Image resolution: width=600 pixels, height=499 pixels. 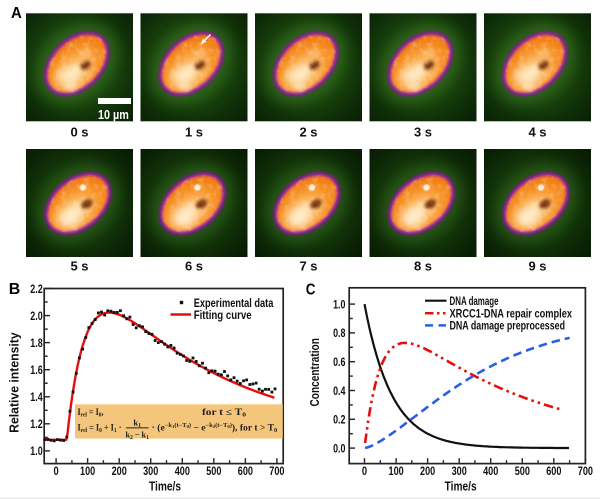 I want to click on svg-text: 6 s, so click(x=194, y=266).